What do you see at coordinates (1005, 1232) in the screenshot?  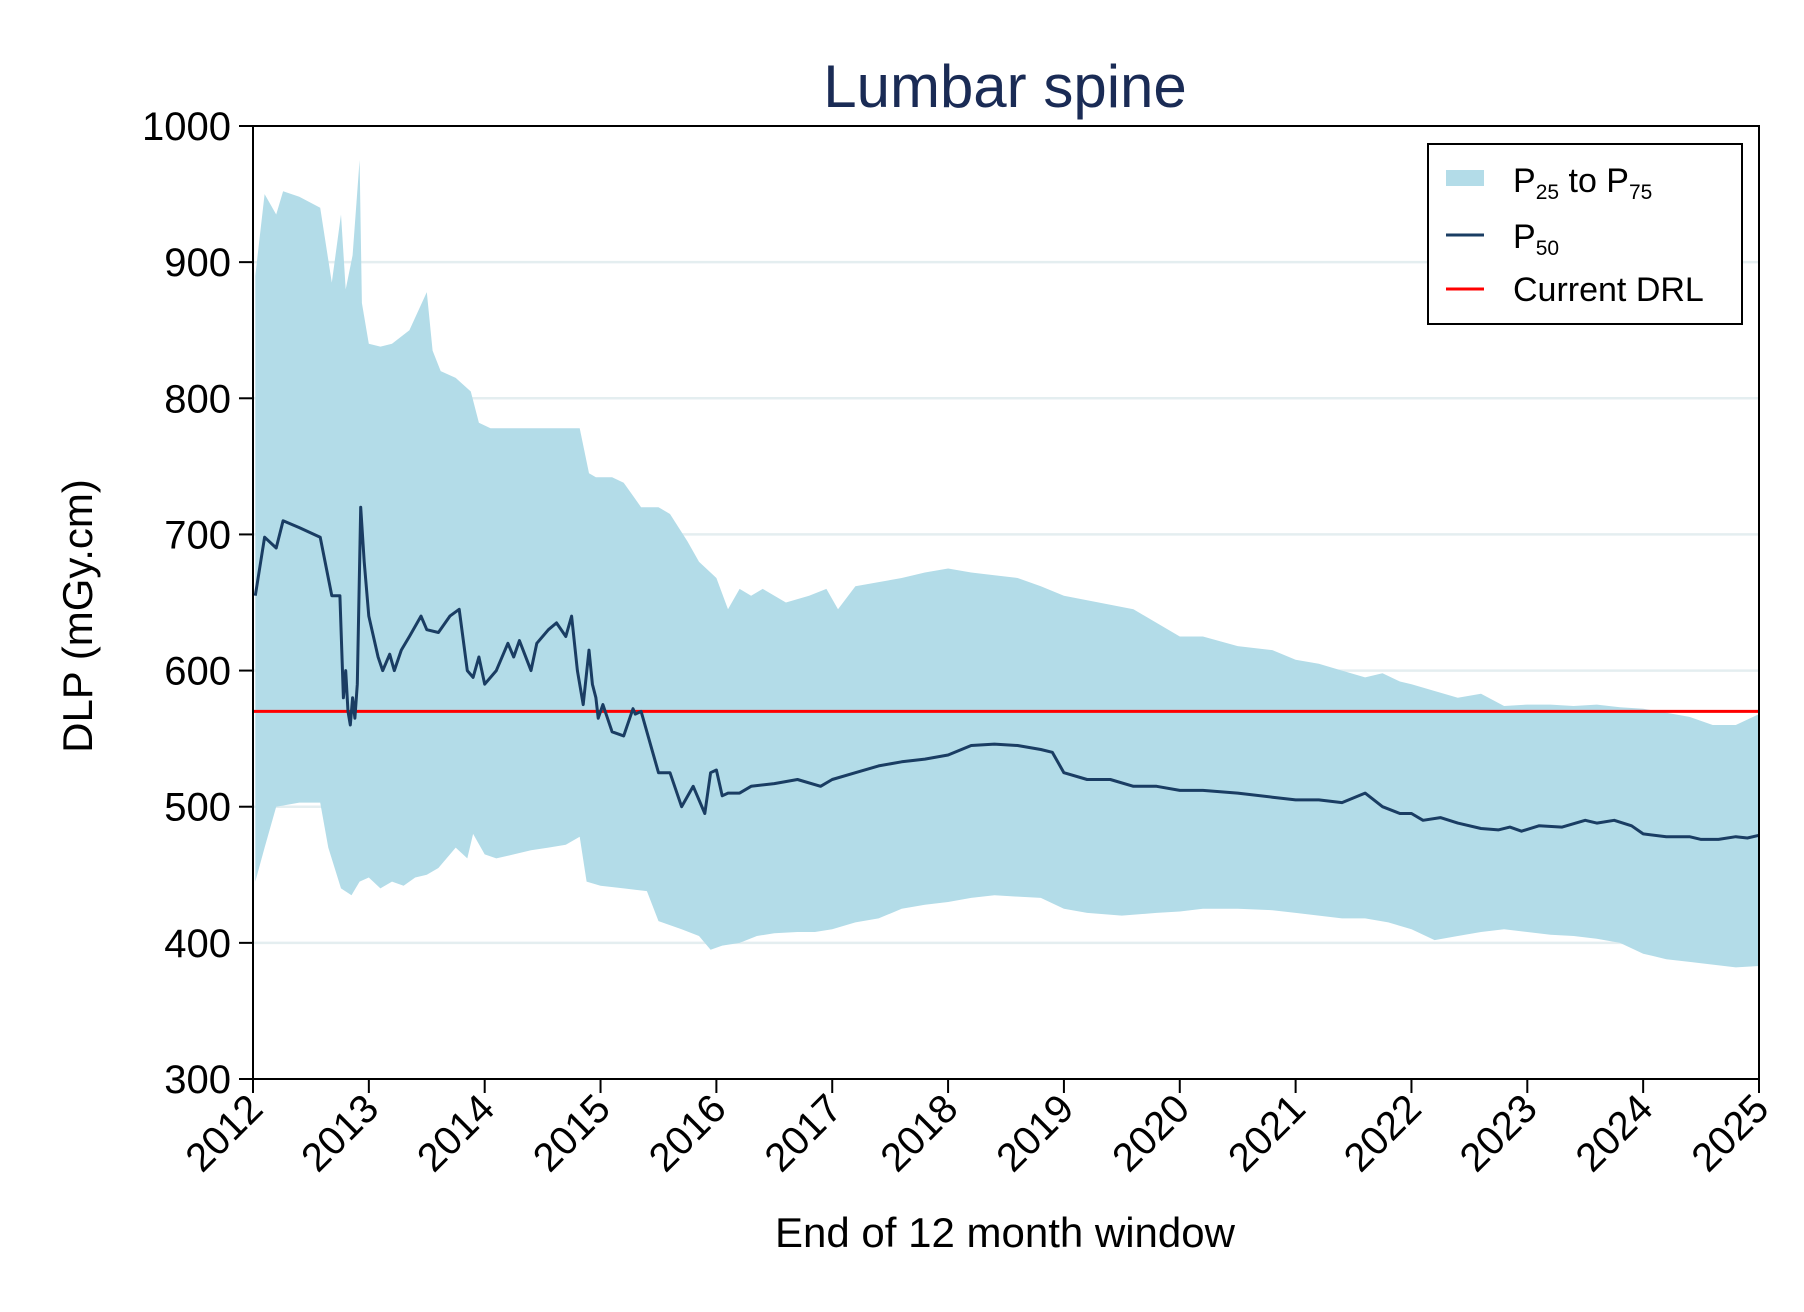 I see `x-axis-title: End of 12 month window` at bounding box center [1005, 1232].